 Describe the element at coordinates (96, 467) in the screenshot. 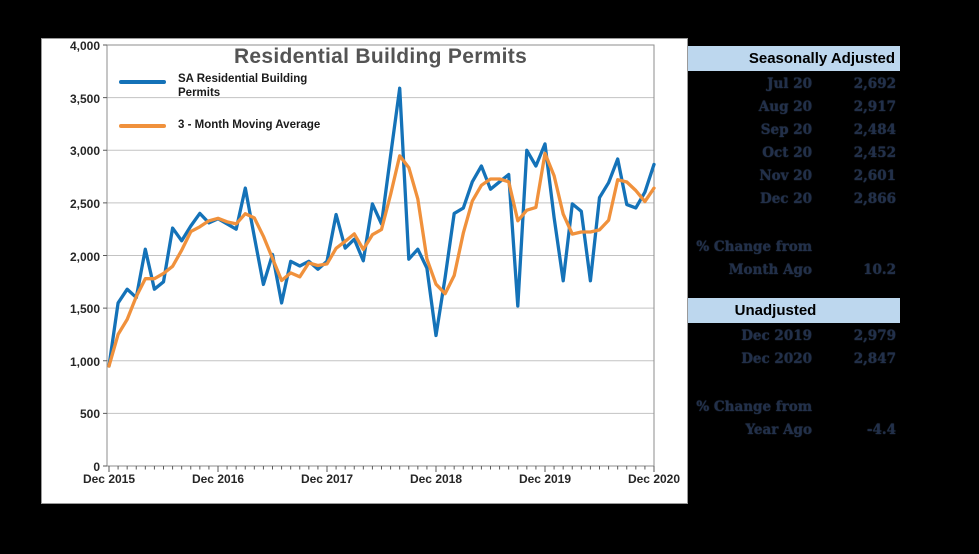

I see `y-tick-label: 0` at that location.